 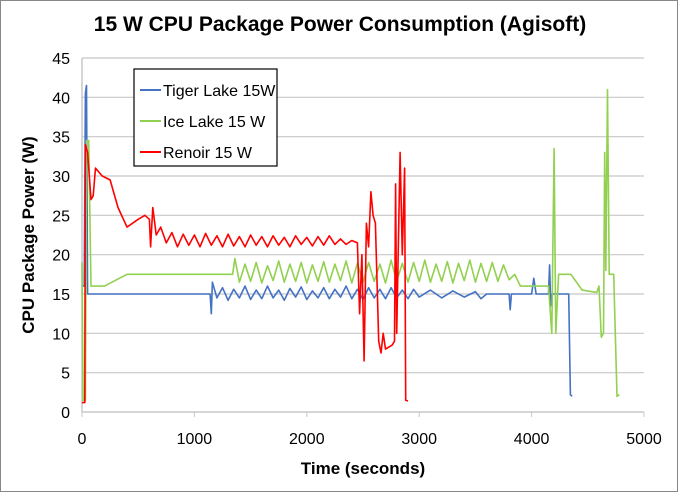 What do you see at coordinates (208, 153) in the screenshot?
I see `legend-label-2: Renoir 15 W` at bounding box center [208, 153].